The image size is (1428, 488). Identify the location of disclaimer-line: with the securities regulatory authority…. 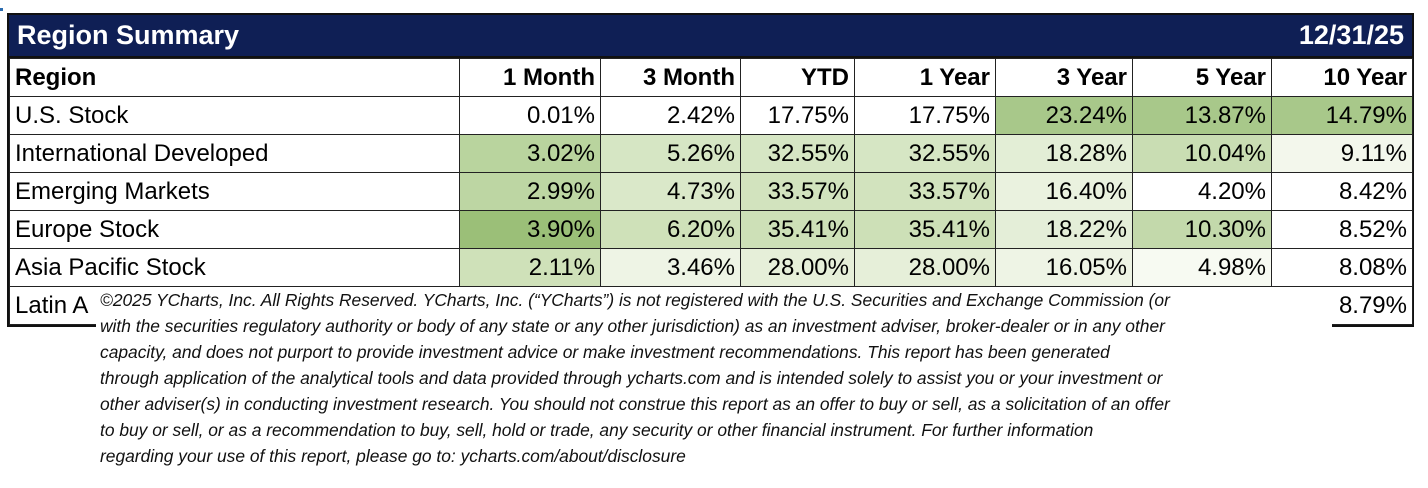
(632, 326).